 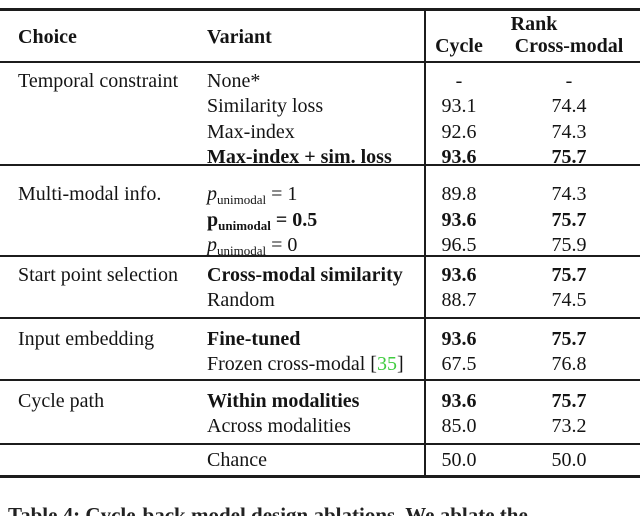 I want to click on rank-crossmodal-value: 74.4, so click(x=569, y=106).